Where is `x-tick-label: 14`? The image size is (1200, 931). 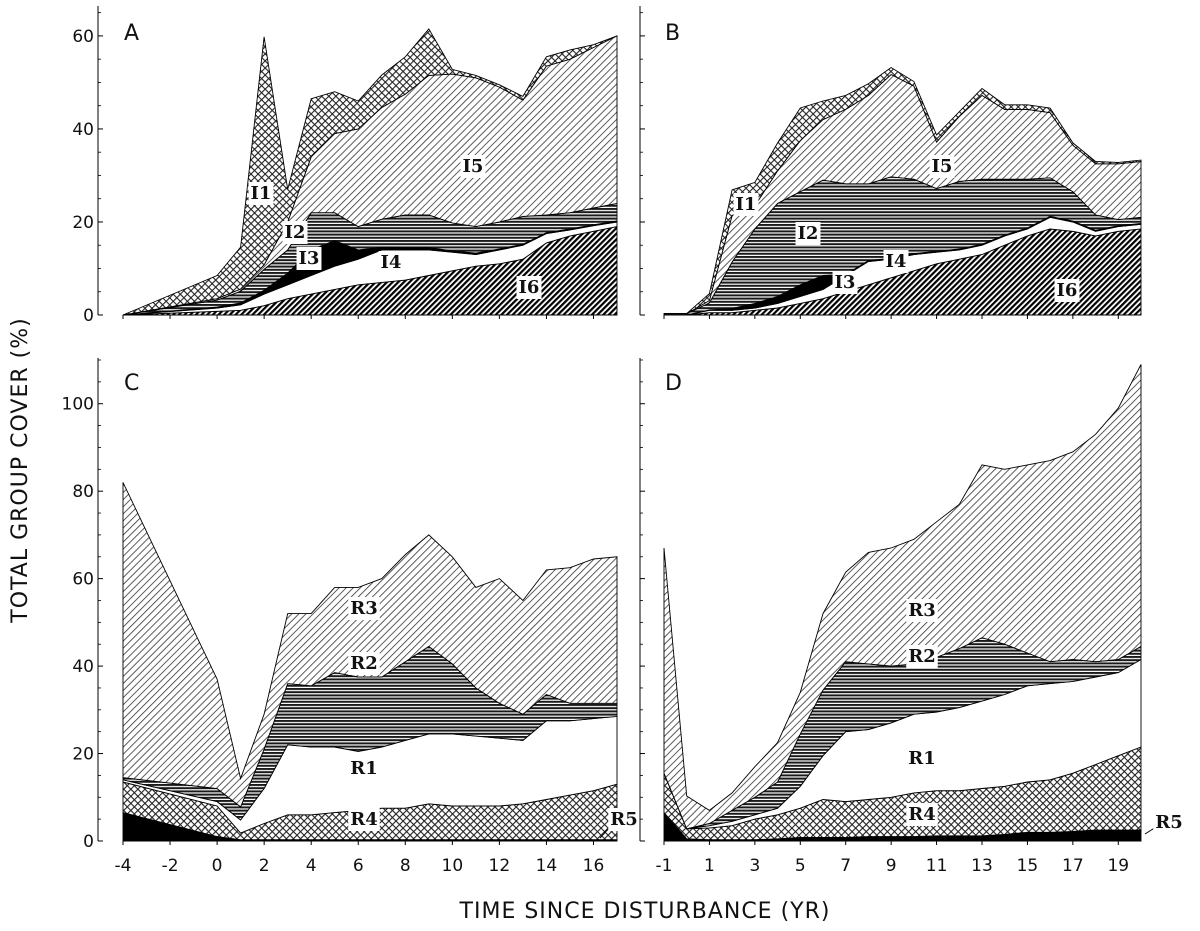
x-tick-label: 14 is located at coordinates (547, 866).